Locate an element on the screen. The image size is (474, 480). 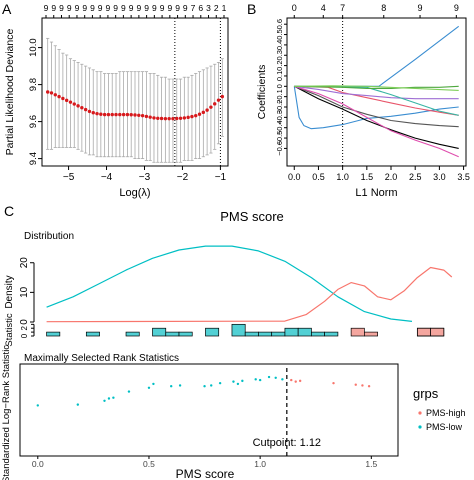
legend-label-pms-low: PMS-low is located at coordinates (444, 427).